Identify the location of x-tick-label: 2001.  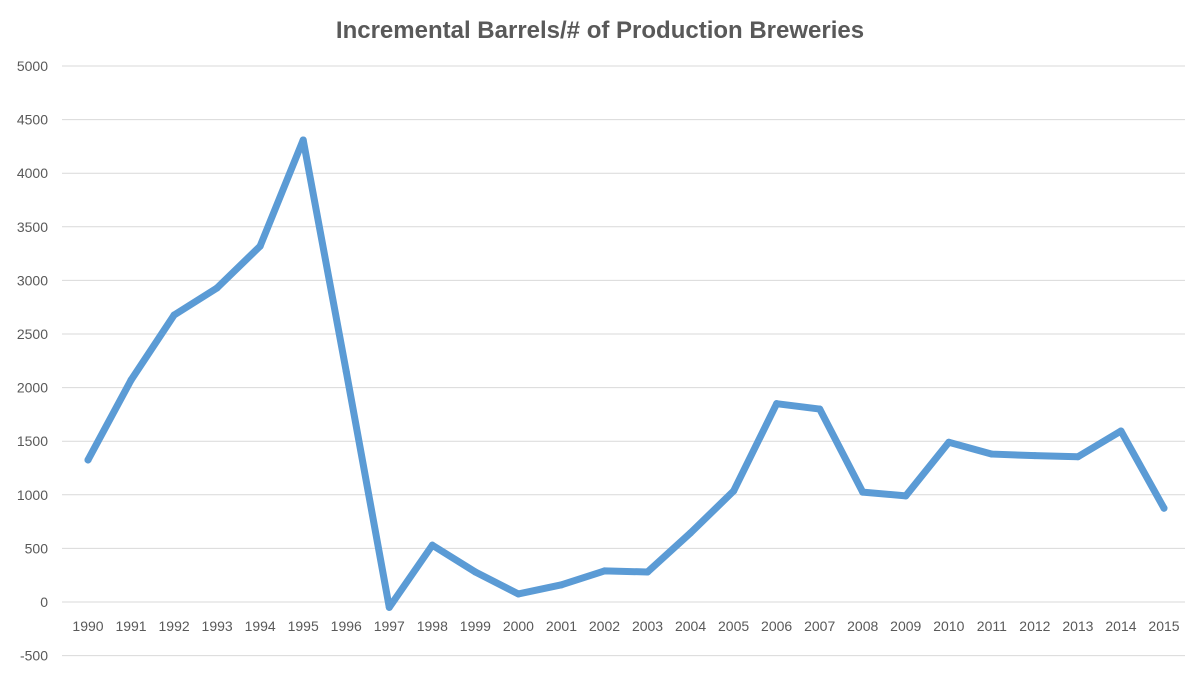
(561, 626).